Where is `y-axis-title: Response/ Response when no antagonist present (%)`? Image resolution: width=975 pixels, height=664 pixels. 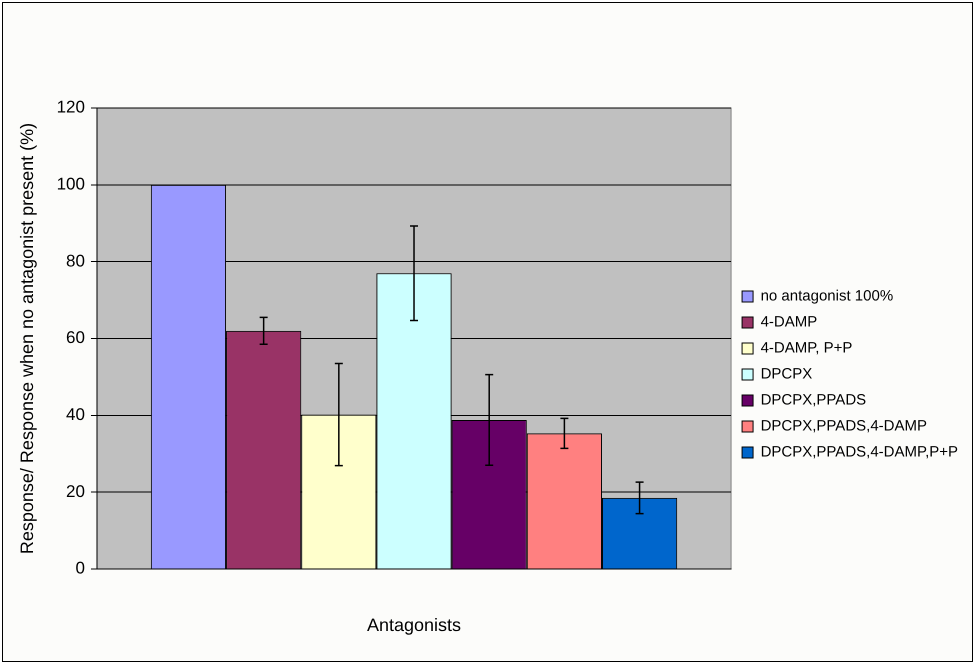 y-axis-title: Response/ Response when no antagonist present (%) is located at coordinates (26, 338).